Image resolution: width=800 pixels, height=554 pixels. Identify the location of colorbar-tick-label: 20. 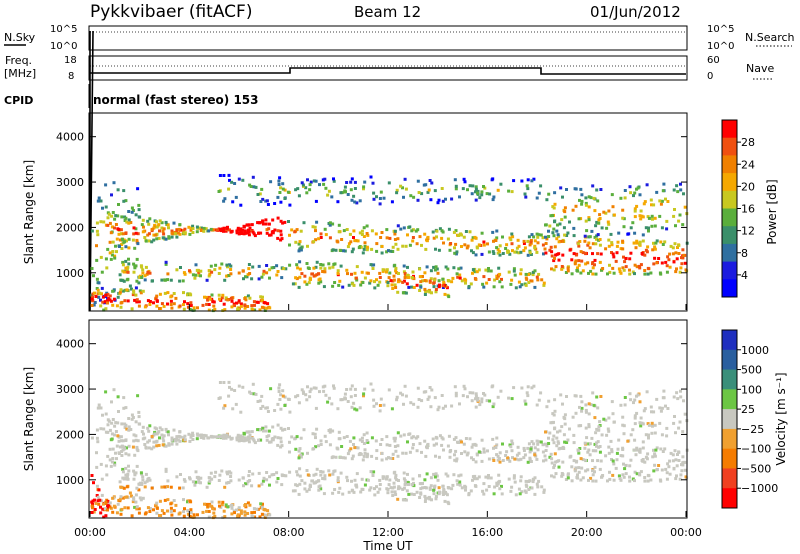
(748, 186).